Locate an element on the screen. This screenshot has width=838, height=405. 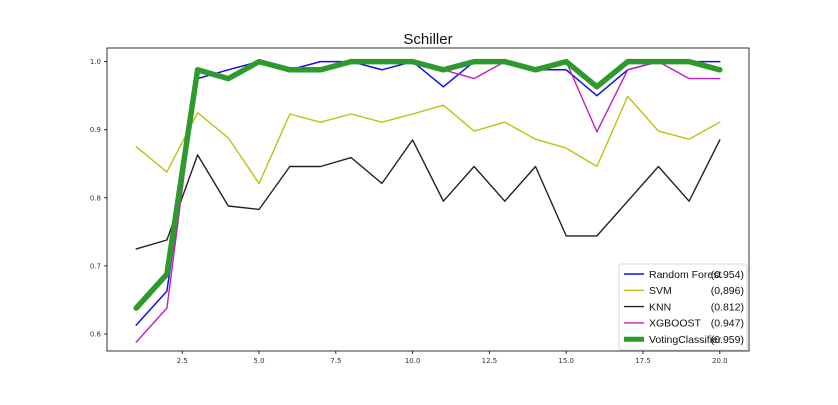
legend-score-random-forest: (0.954) is located at coordinates (727, 275).